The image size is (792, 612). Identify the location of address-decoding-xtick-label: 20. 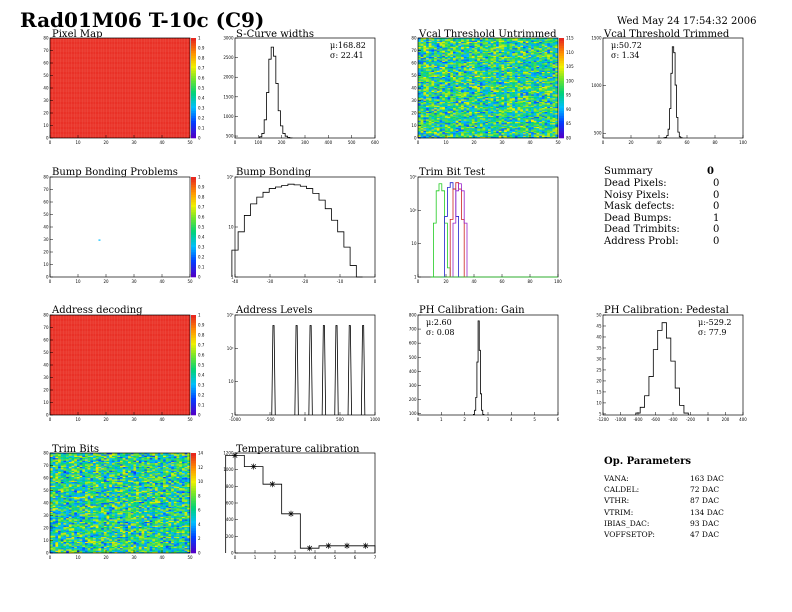
(106, 419).